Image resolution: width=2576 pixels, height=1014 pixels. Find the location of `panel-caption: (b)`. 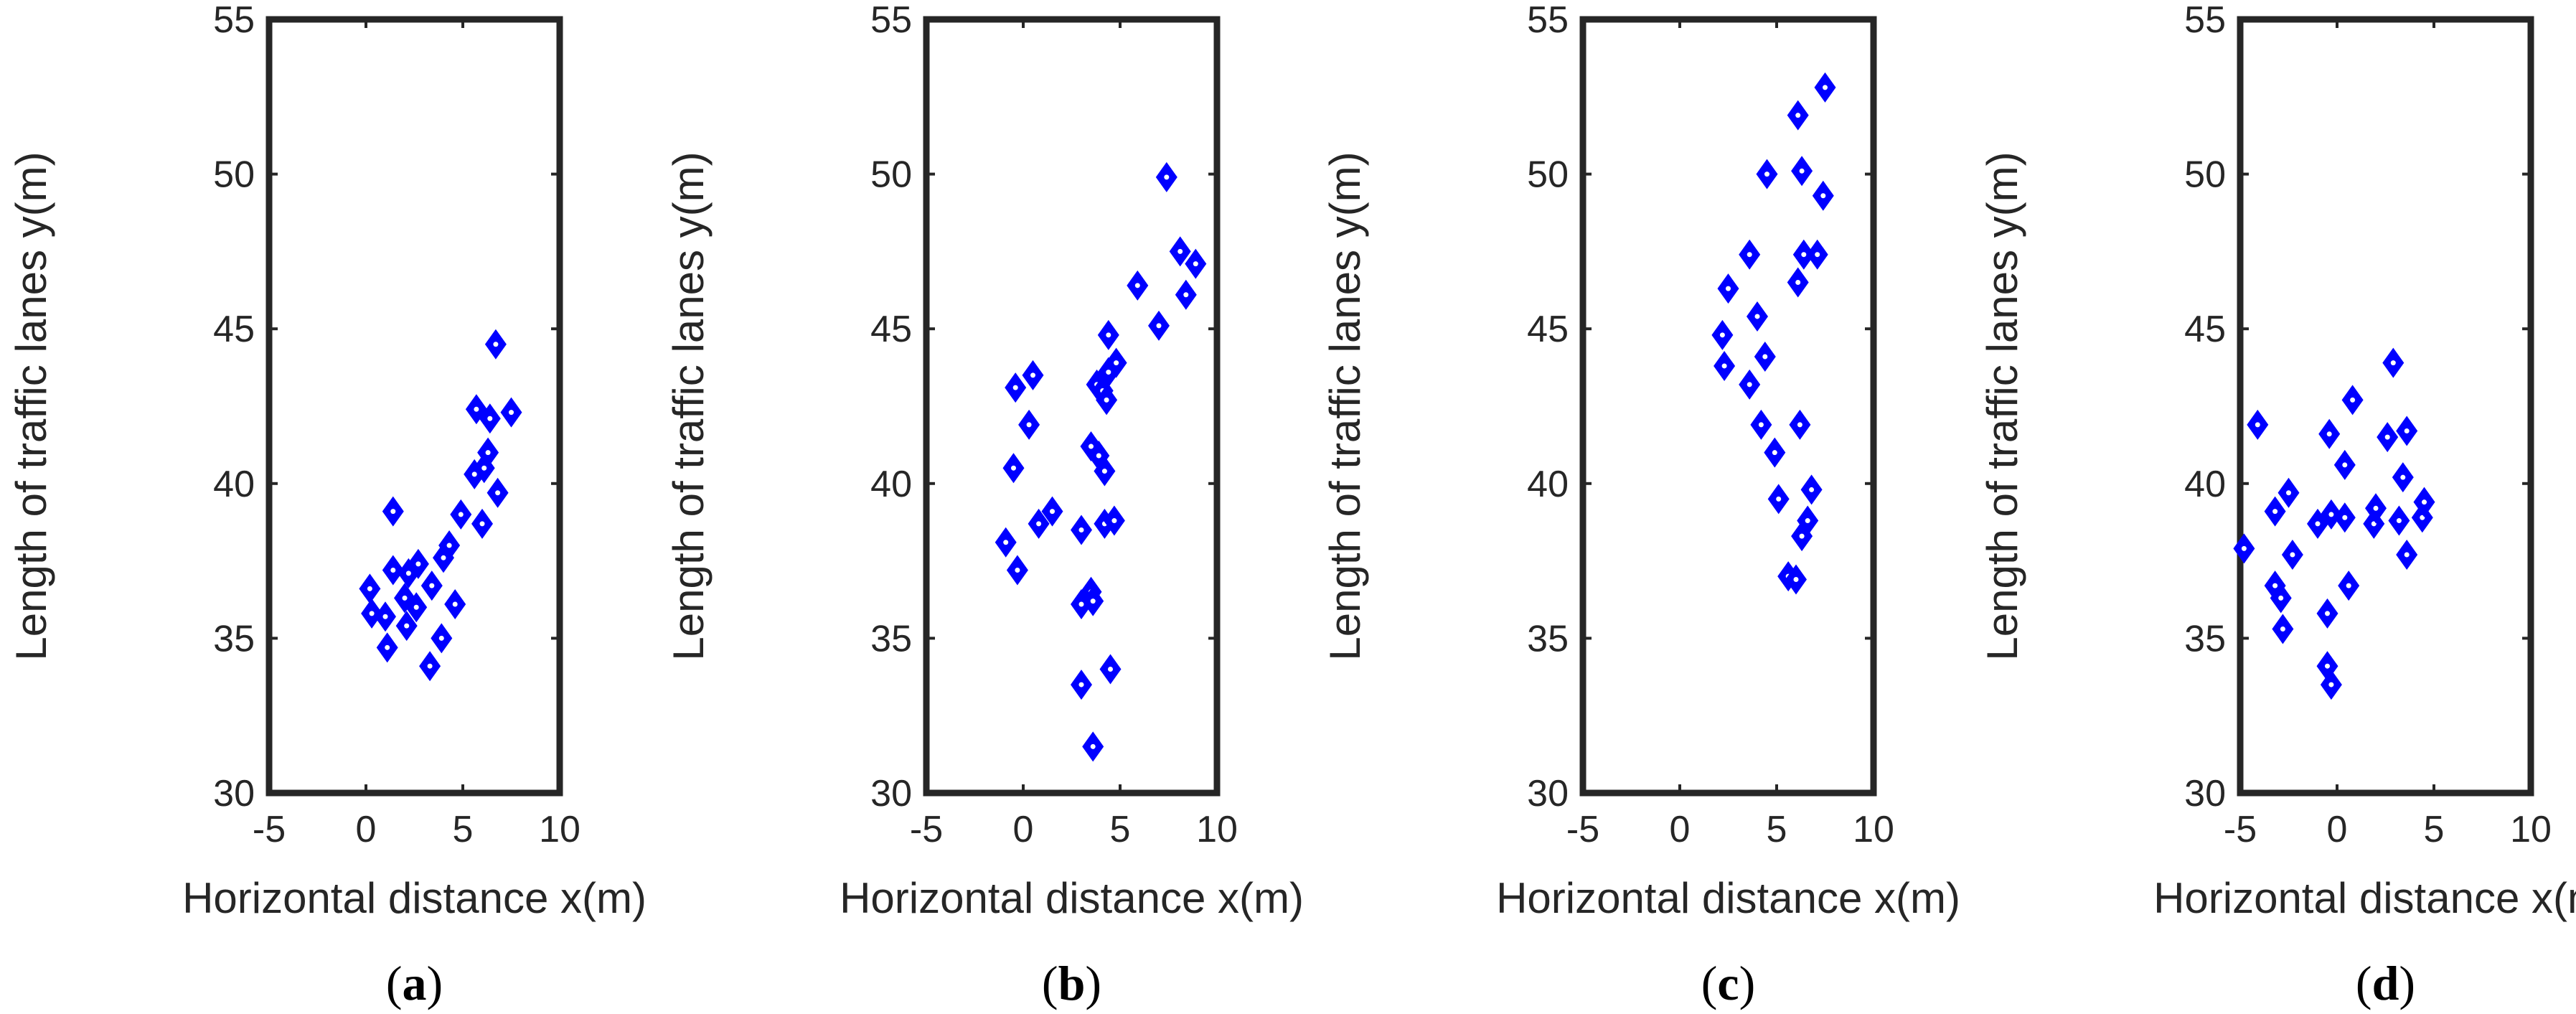

panel-caption: (b) is located at coordinates (1071, 983).